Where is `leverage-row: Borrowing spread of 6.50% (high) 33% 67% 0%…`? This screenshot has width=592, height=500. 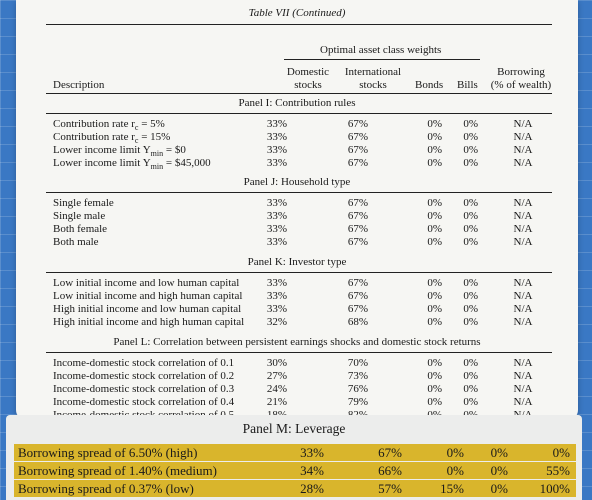
leverage-row: Borrowing spread of 6.50% (high) 33% 67% 0%… is located at coordinates (295, 452).